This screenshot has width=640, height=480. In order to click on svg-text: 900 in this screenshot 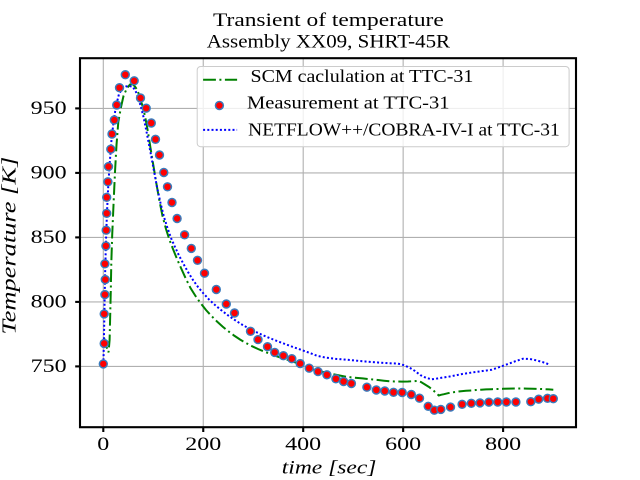, I will do `click(49, 173)`.